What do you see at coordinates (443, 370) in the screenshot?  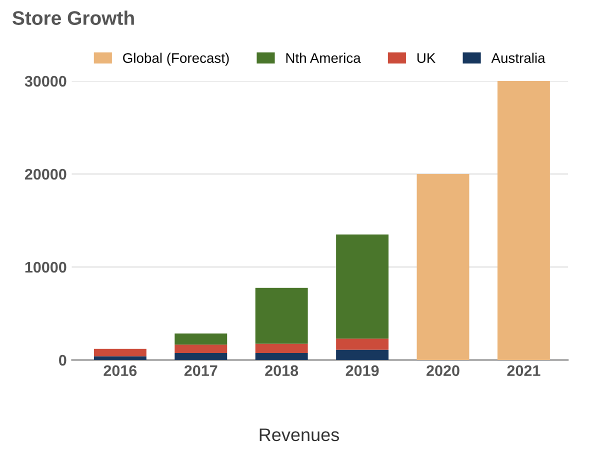 I see `x-tick-label: 2020` at bounding box center [443, 370].